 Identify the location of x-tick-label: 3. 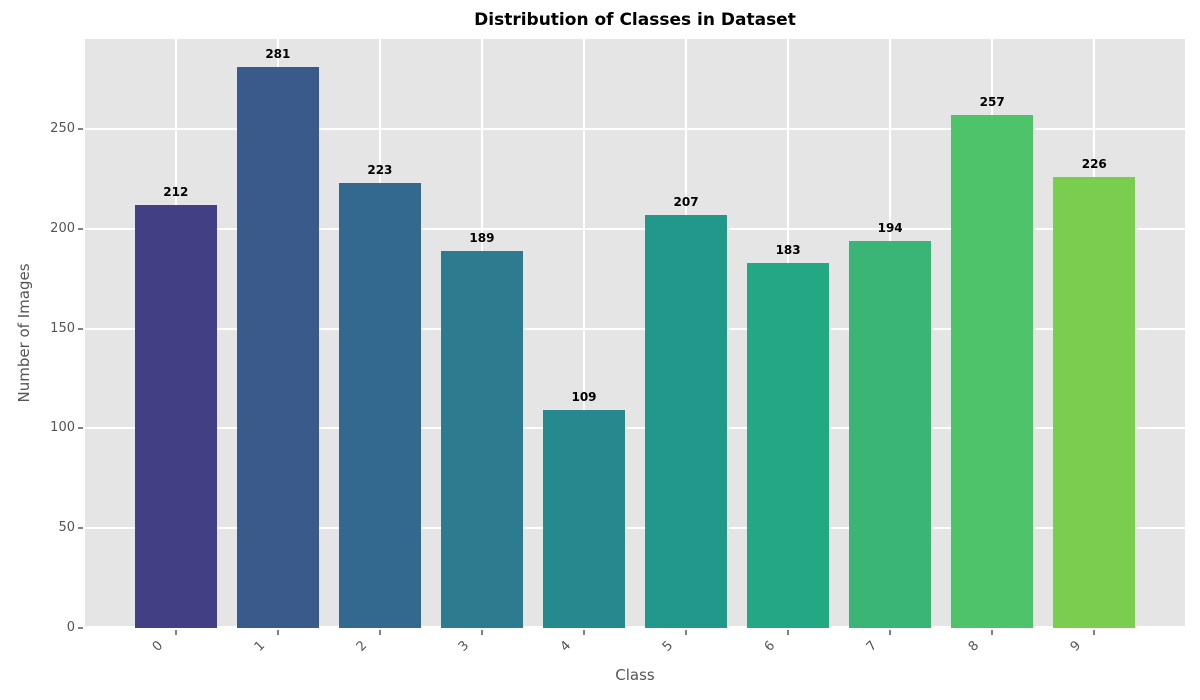
(464, 646).